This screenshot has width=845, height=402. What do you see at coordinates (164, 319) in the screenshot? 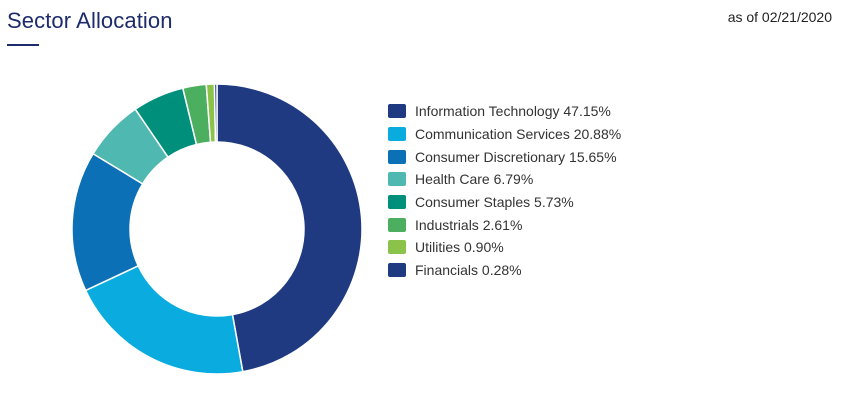
I see `slice-communication-services` at bounding box center [164, 319].